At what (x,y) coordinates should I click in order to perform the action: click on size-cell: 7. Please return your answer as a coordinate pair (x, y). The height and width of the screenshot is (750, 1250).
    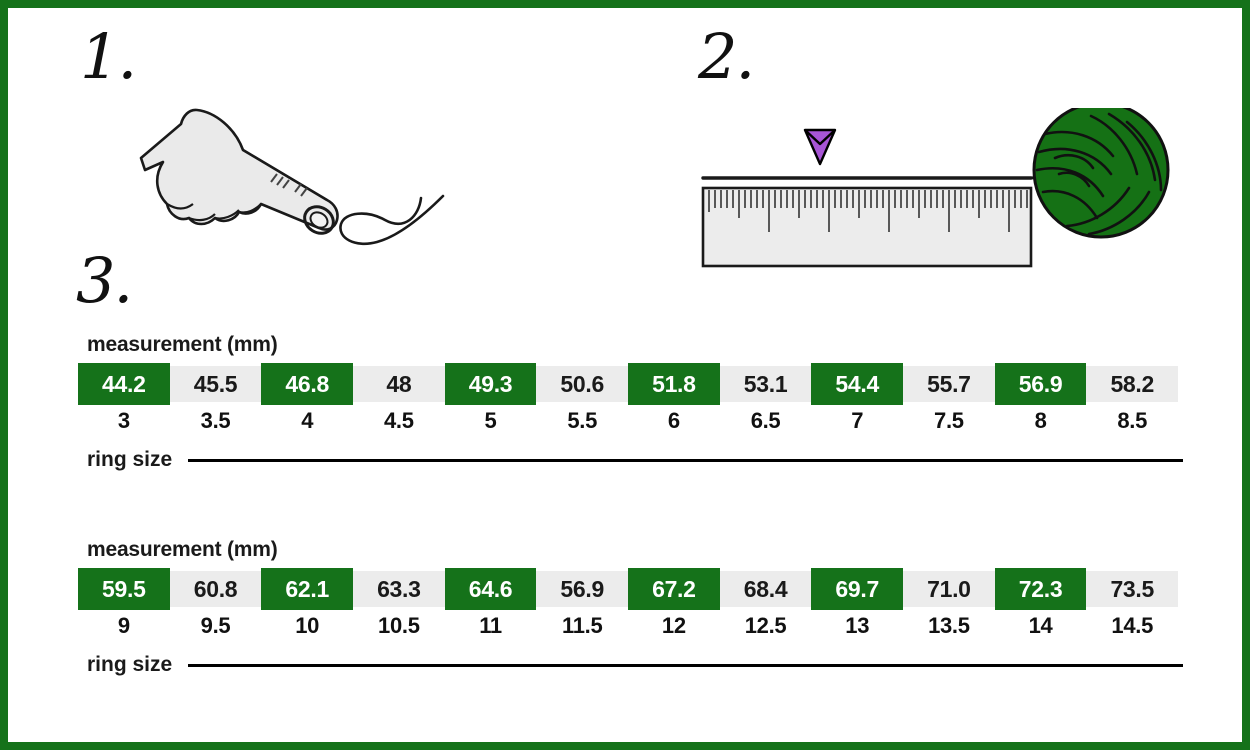
    Looking at the image, I should click on (857, 420).